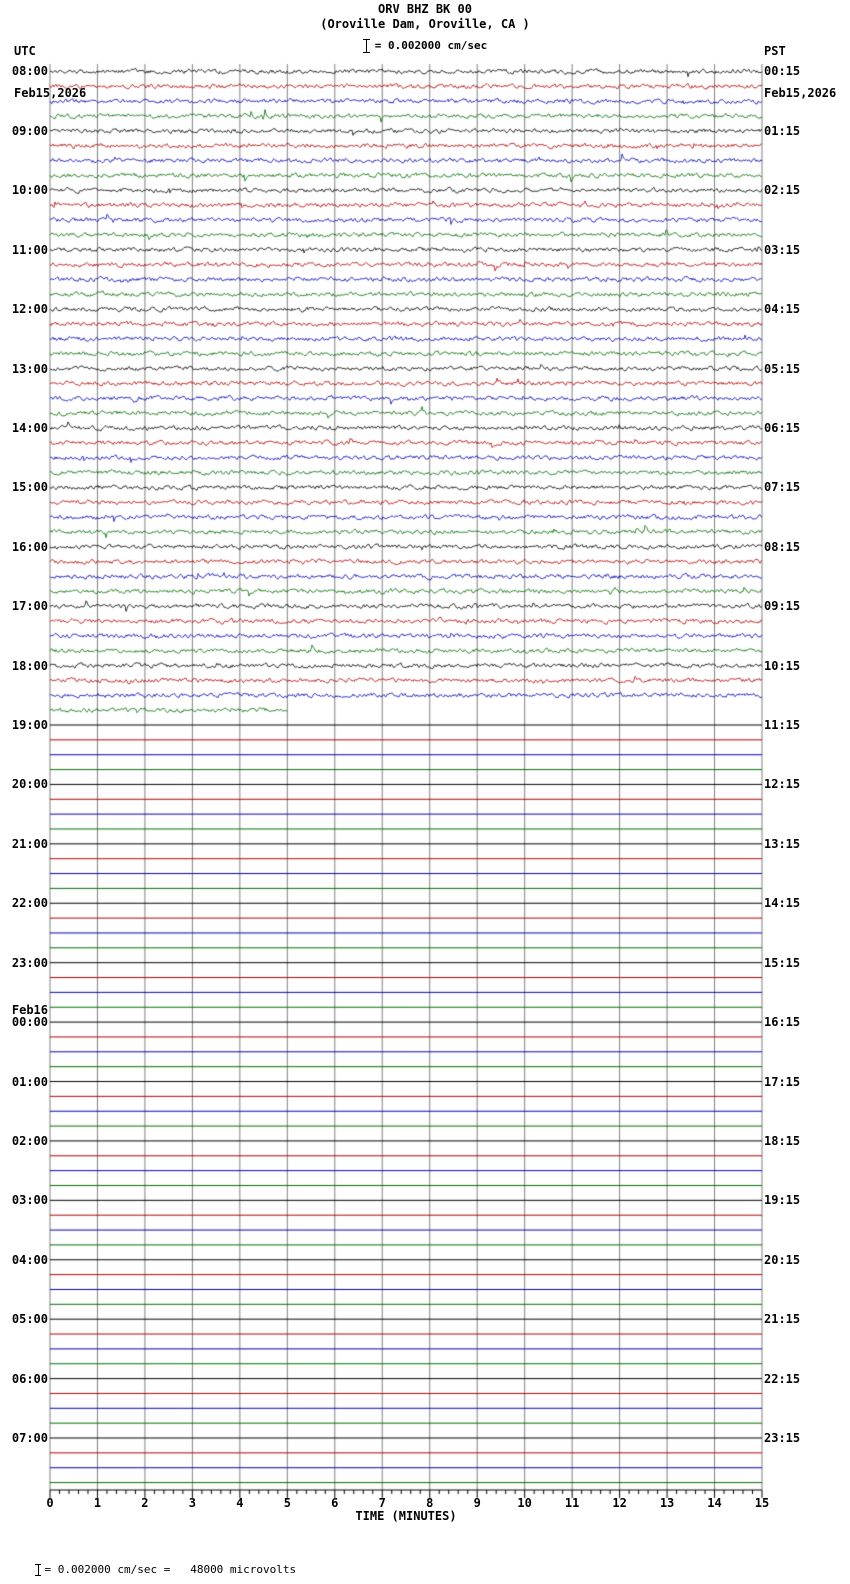 Image resolution: width=850 pixels, height=1584 pixels. I want to click on pst-hour-label: 04:15, so click(782, 309).